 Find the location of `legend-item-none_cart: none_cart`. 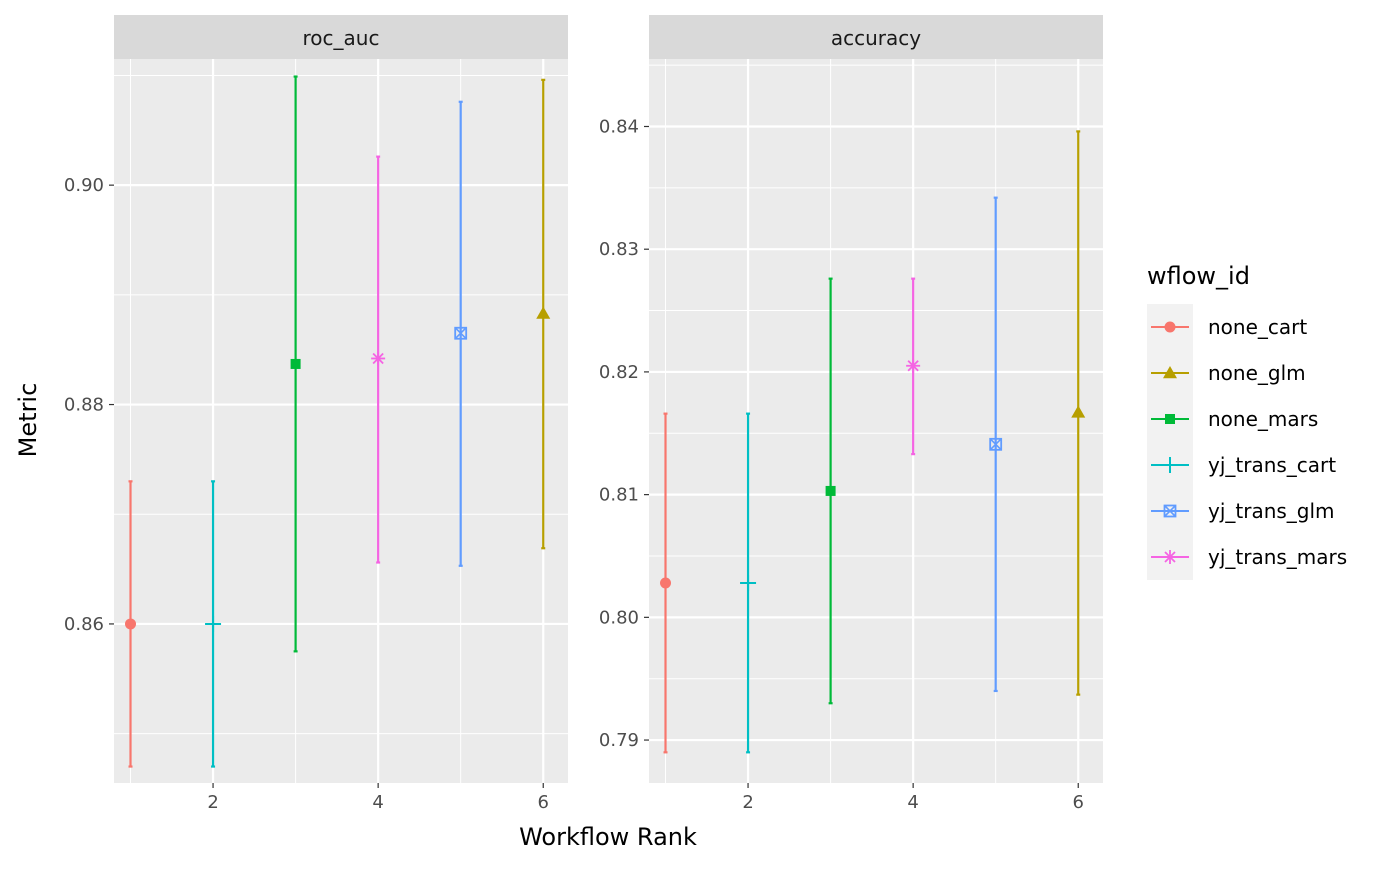

legend-item-none_cart: none_cart is located at coordinates (1229, 327).